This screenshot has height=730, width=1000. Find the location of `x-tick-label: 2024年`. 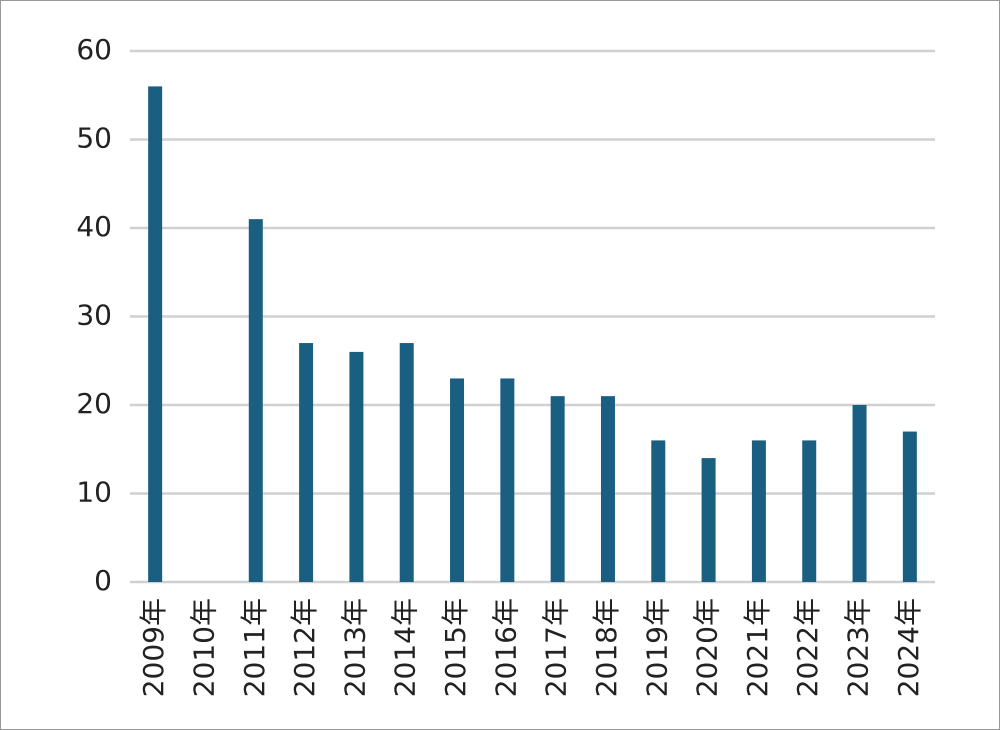

x-tick-label: 2024年 is located at coordinates (908, 647).